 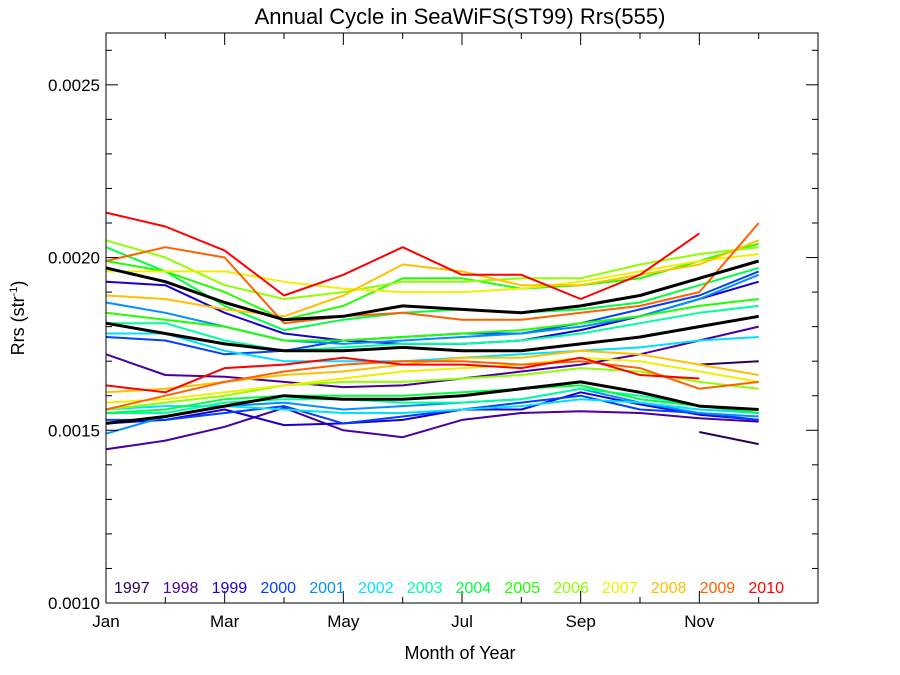 I want to click on x-tick-label: May, so click(x=343, y=621).